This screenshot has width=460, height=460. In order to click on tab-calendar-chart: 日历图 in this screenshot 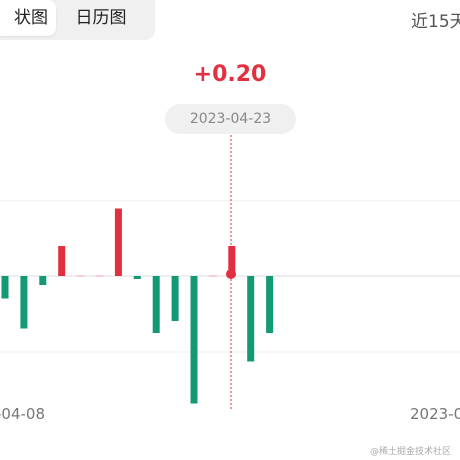, I will do `click(101, 18)`.